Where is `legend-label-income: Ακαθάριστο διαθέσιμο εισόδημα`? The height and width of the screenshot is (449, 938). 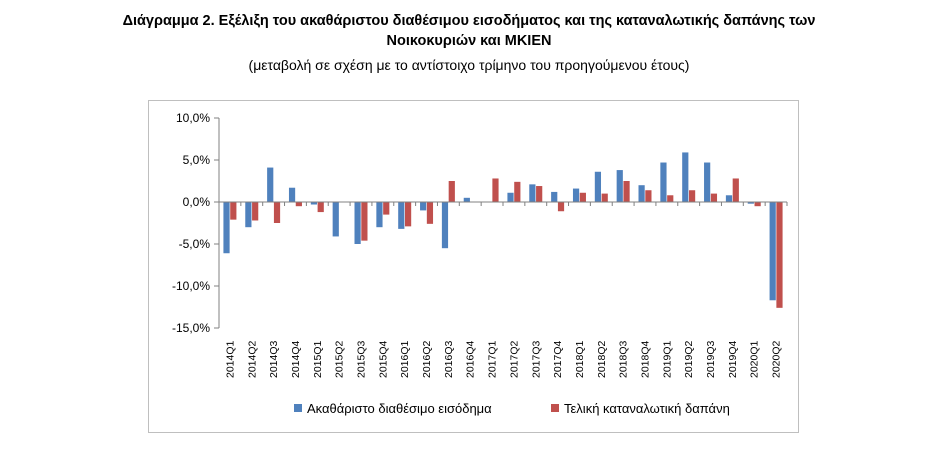
legend-label-income: Ακαθάριστο διαθέσιμο εισόδημα is located at coordinates (399, 408).